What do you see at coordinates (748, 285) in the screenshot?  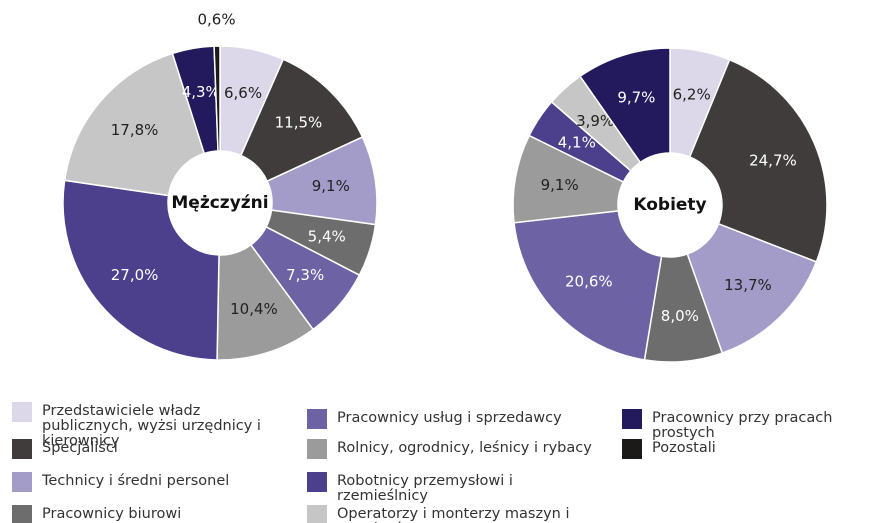 I see `slice-label: 13,7%` at bounding box center [748, 285].